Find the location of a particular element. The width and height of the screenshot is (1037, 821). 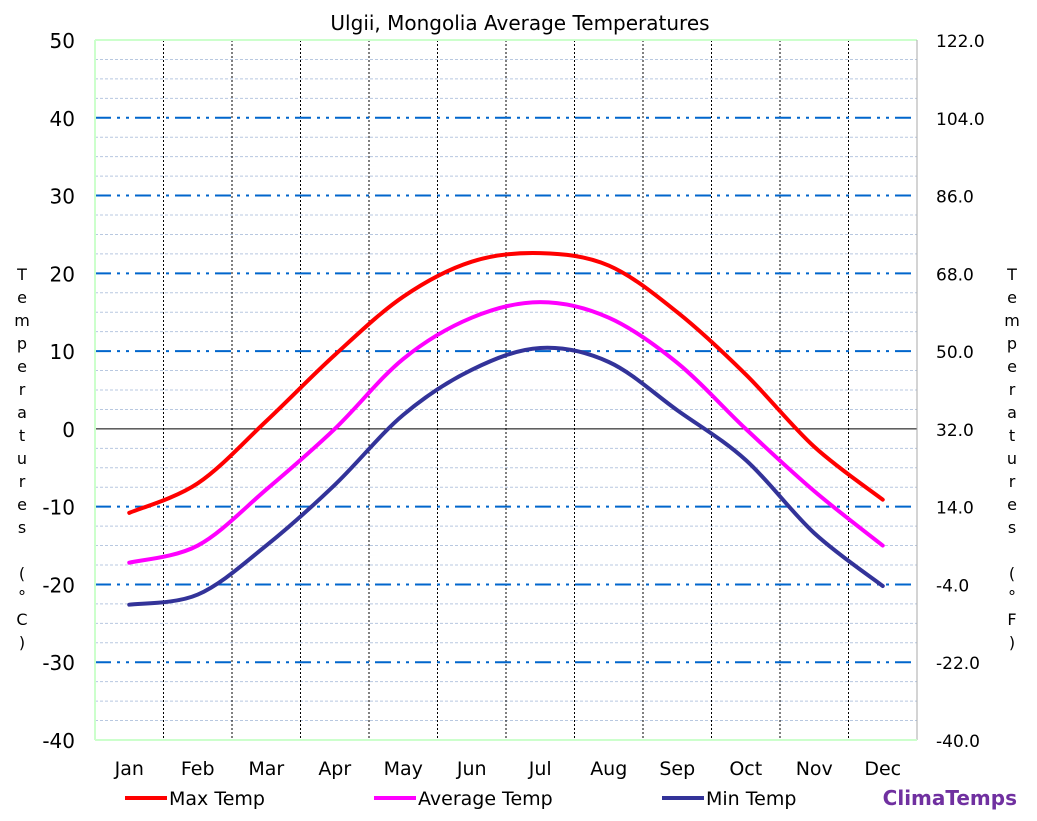

y-tick-right: -4.0 is located at coordinates (952, 586).